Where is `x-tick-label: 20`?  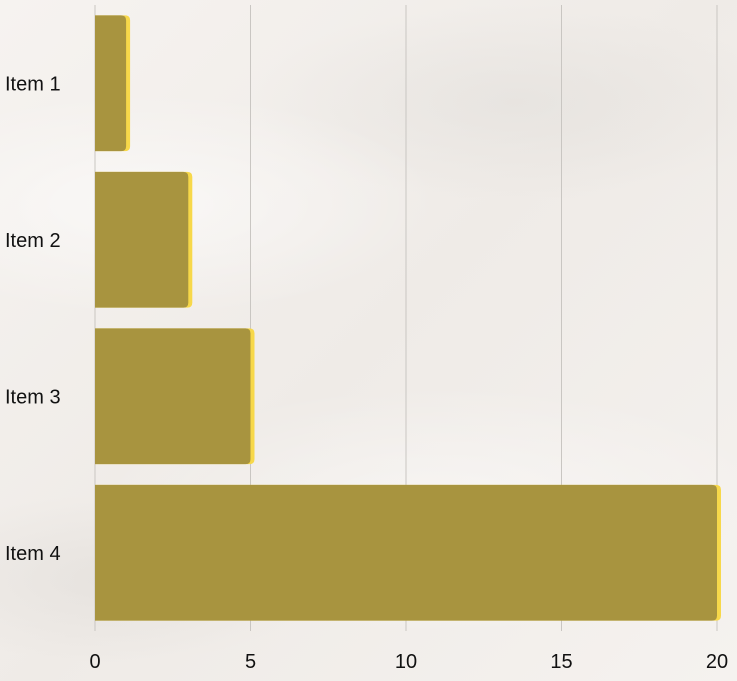
x-tick-label: 20 is located at coordinates (717, 662).